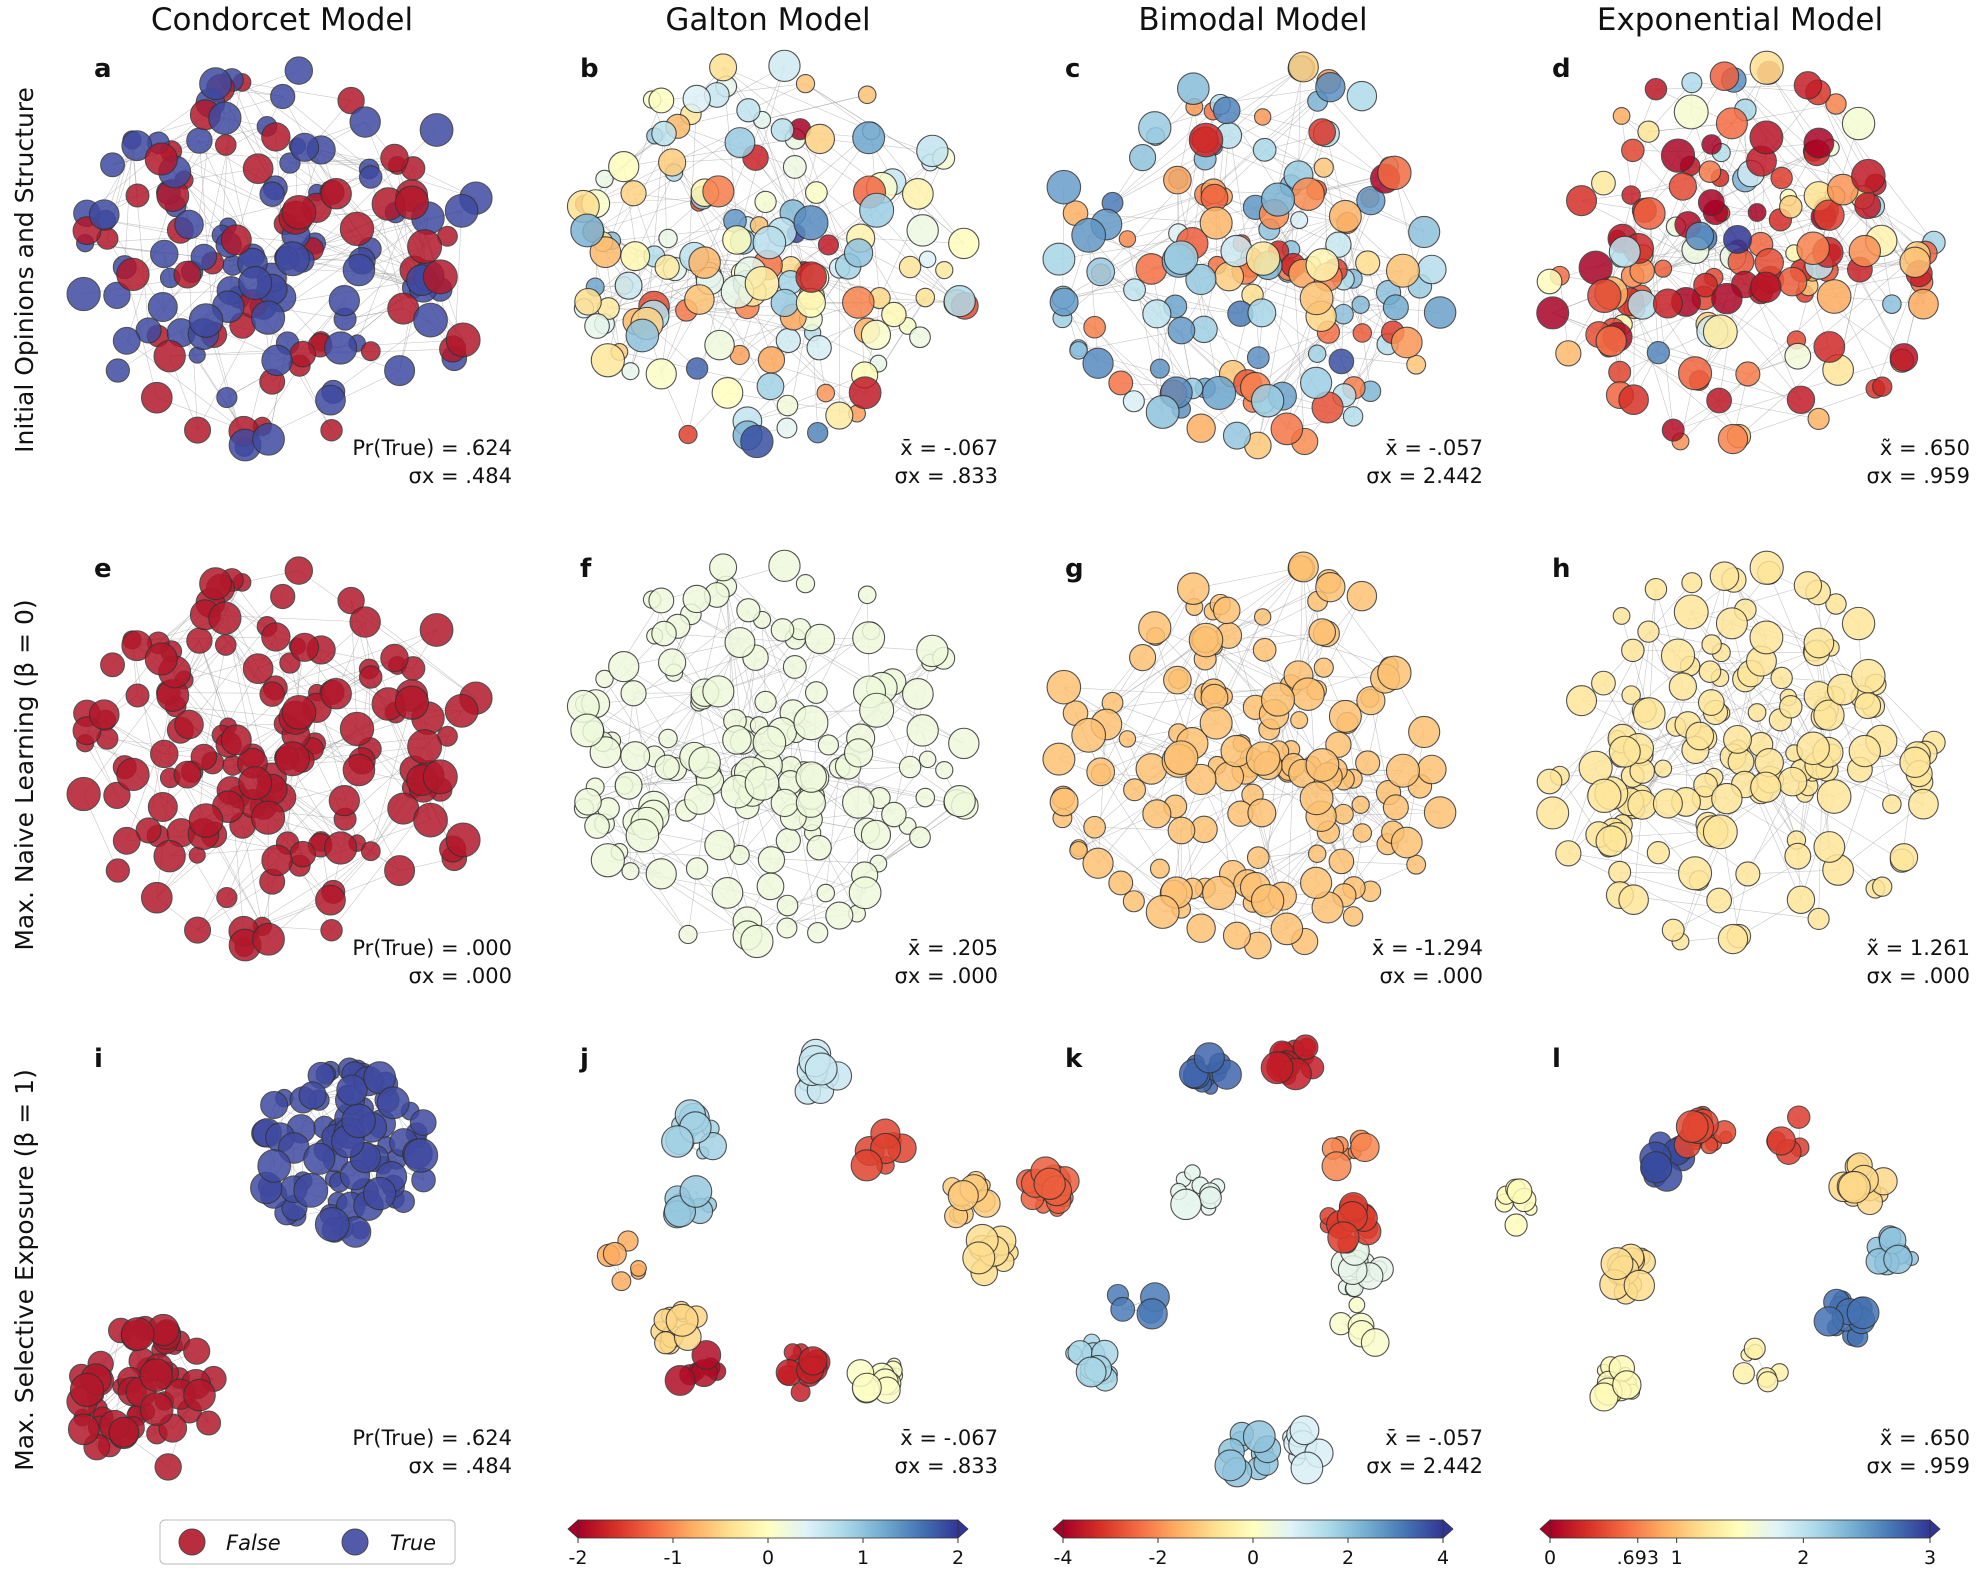 Image resolution: width=1984 pixels, height=1584 pixels. Describe the element at coordinates (1252, 20) in the screenshot. I see `column-title-bimodal: Bimodal Model` at that location.